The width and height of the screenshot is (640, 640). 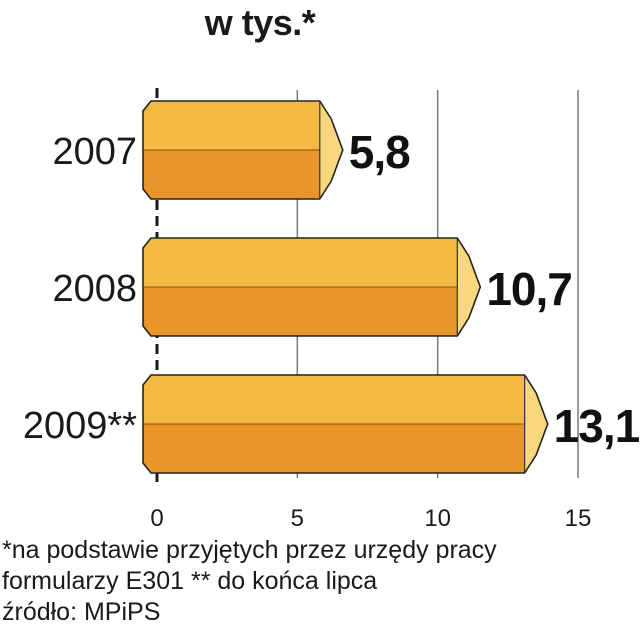 What do you see at coordinates (437, 518) in the screenshot?
I see `x-tick-label-10: 10` at bounding box center [437, 518].